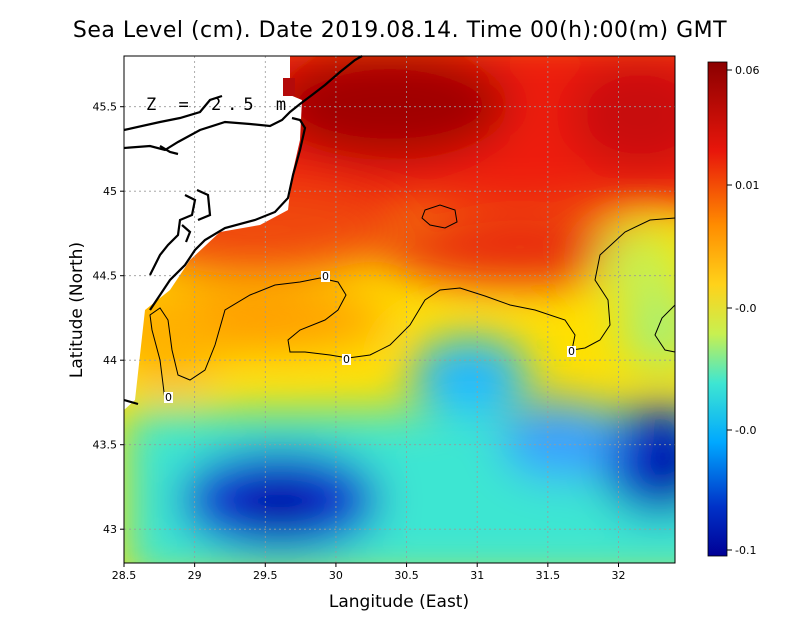 This screenshot has width=800, height=618. I want to click on contour-labels: 0 0 0 0, so click(370, 337).